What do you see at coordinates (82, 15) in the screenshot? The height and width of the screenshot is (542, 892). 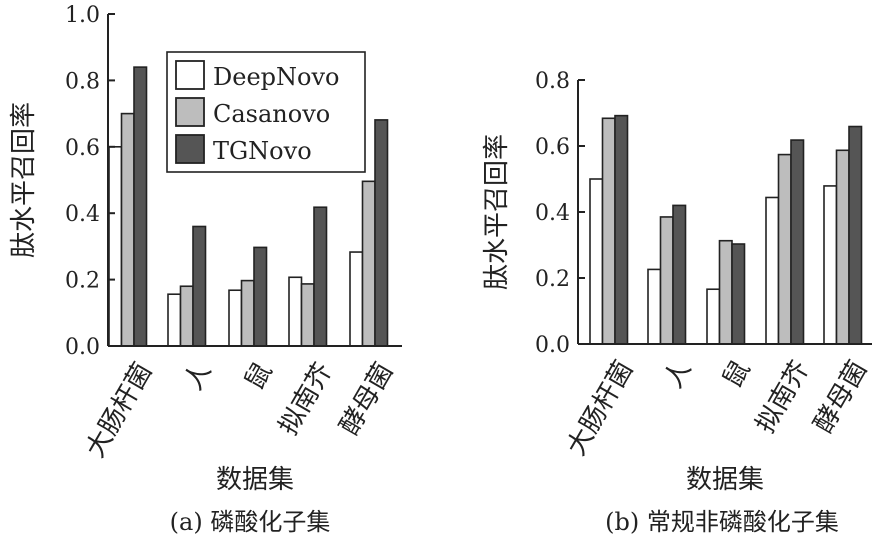 I see `y-tick-label: 1.0` at bounding box center [82, 15].